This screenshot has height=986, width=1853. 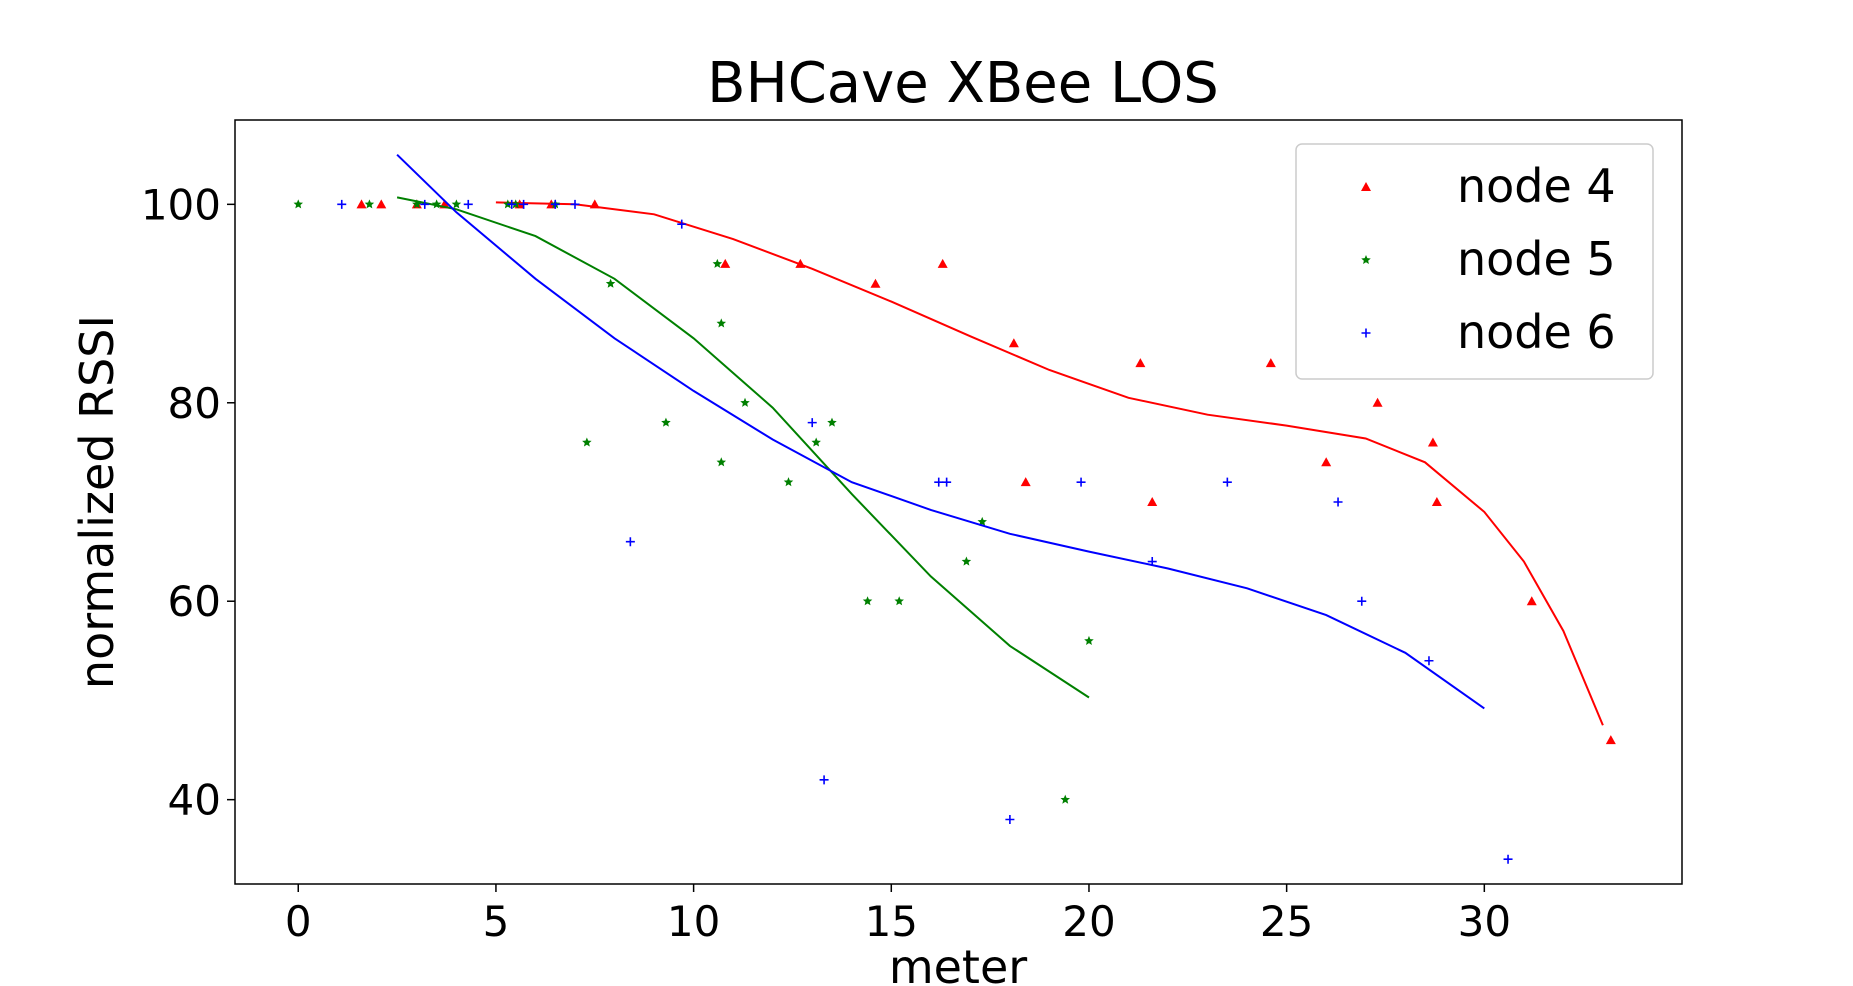 What do you see at coordinates (194, 601) in the screenshot?
I see `y-tick-label: 60` at bounding box center [194, 601].